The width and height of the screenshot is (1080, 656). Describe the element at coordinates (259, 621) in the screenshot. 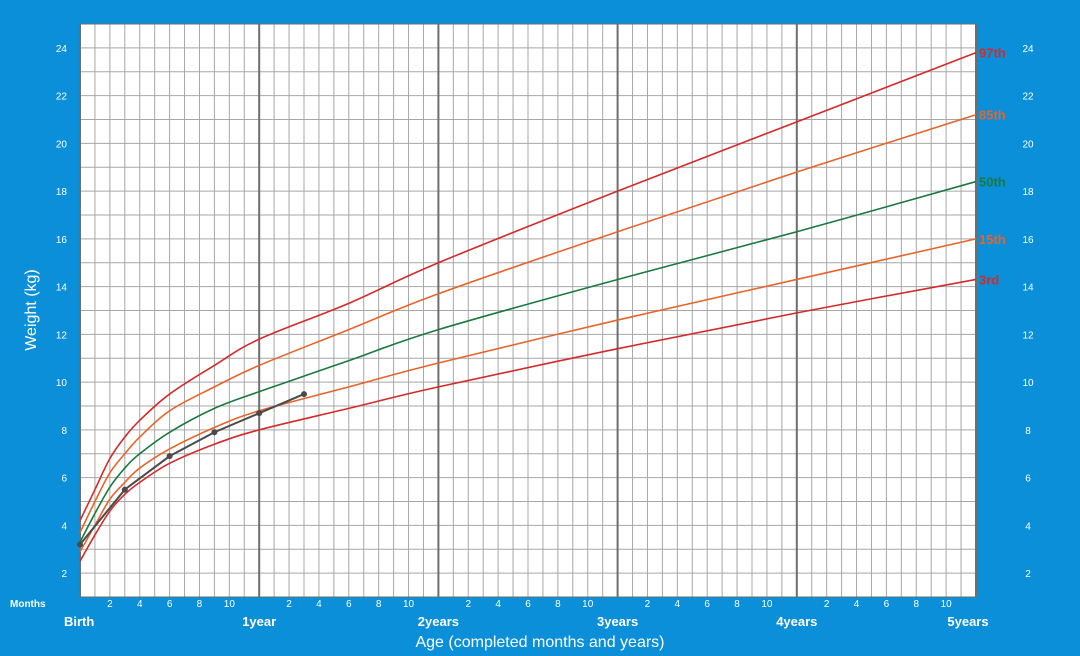

I see `year-label: 1year` at that location.